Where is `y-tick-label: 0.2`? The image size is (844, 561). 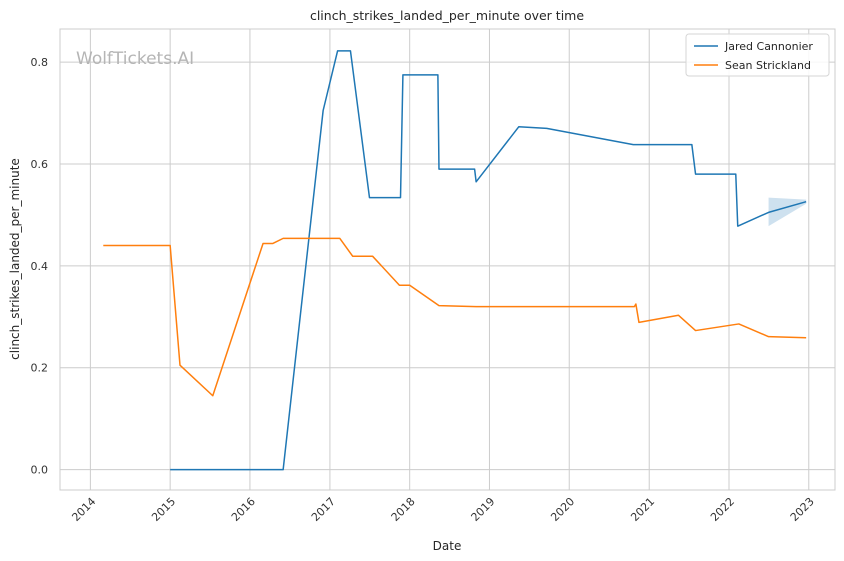 y-tick-label: 0.2 is located at coordinates (40, 368).